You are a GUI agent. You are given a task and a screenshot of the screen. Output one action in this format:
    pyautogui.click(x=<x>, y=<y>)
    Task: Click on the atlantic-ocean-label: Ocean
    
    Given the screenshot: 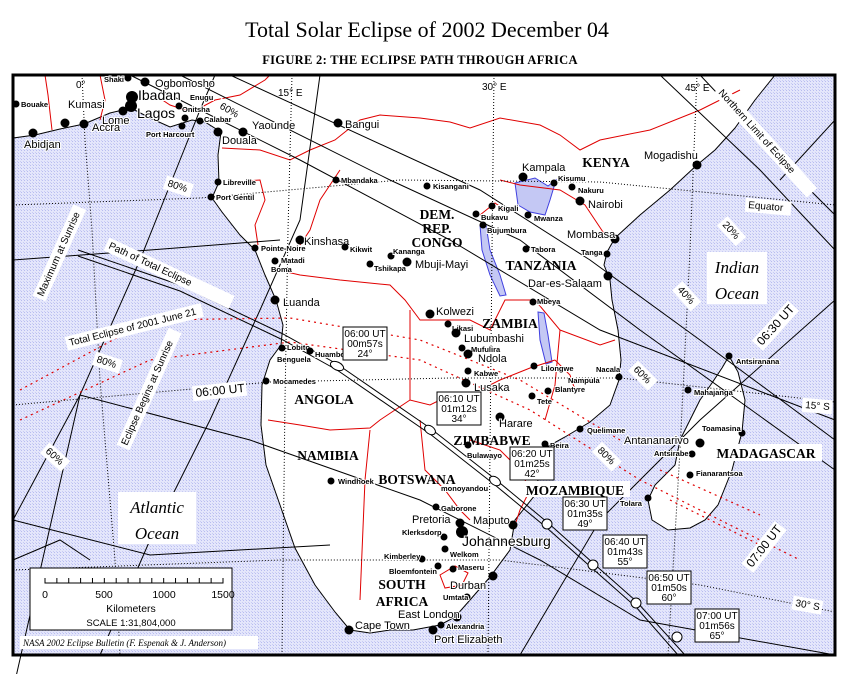 What is the action you would take?
    pyautogui.click(x=157, y=533)
    